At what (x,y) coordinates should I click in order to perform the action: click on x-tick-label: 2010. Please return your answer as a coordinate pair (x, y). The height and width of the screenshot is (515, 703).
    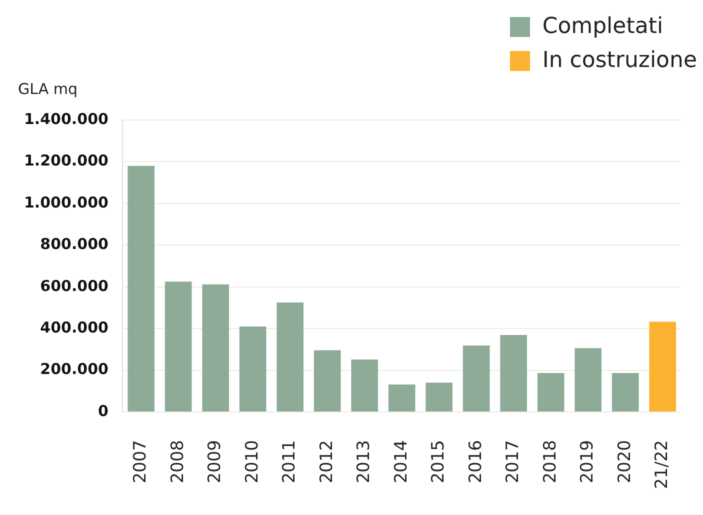
    Looking at the image, I should click on (252, 462).